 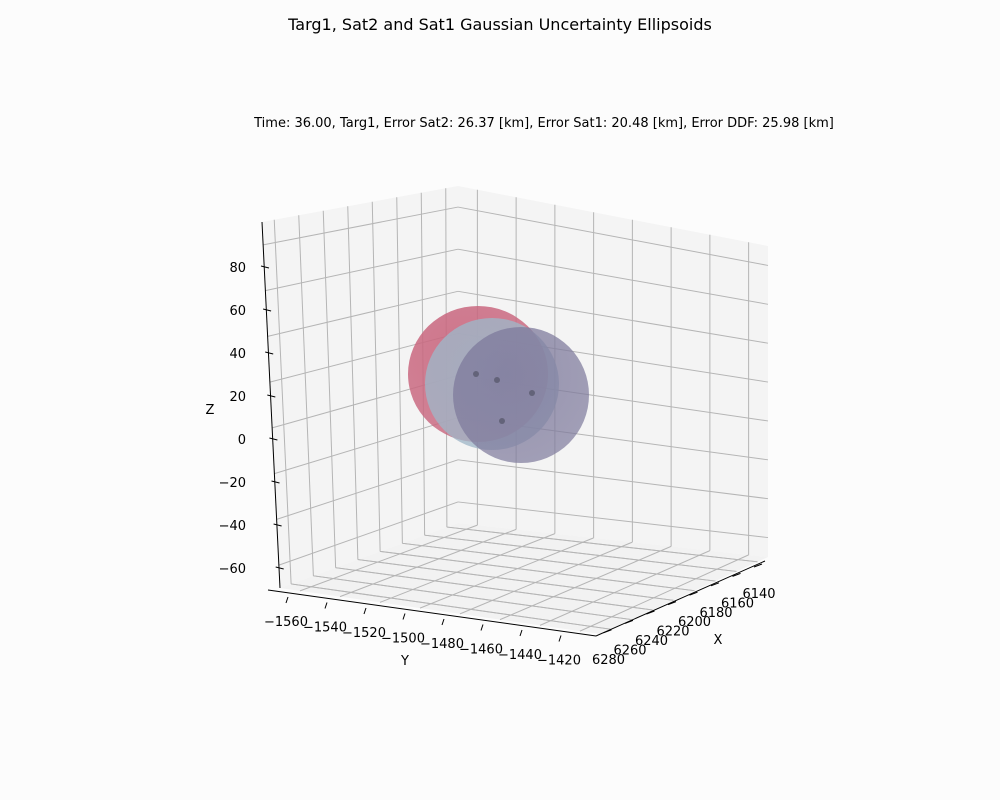 I want to click on z-tick-label: 40, so click(x=237, y=354).